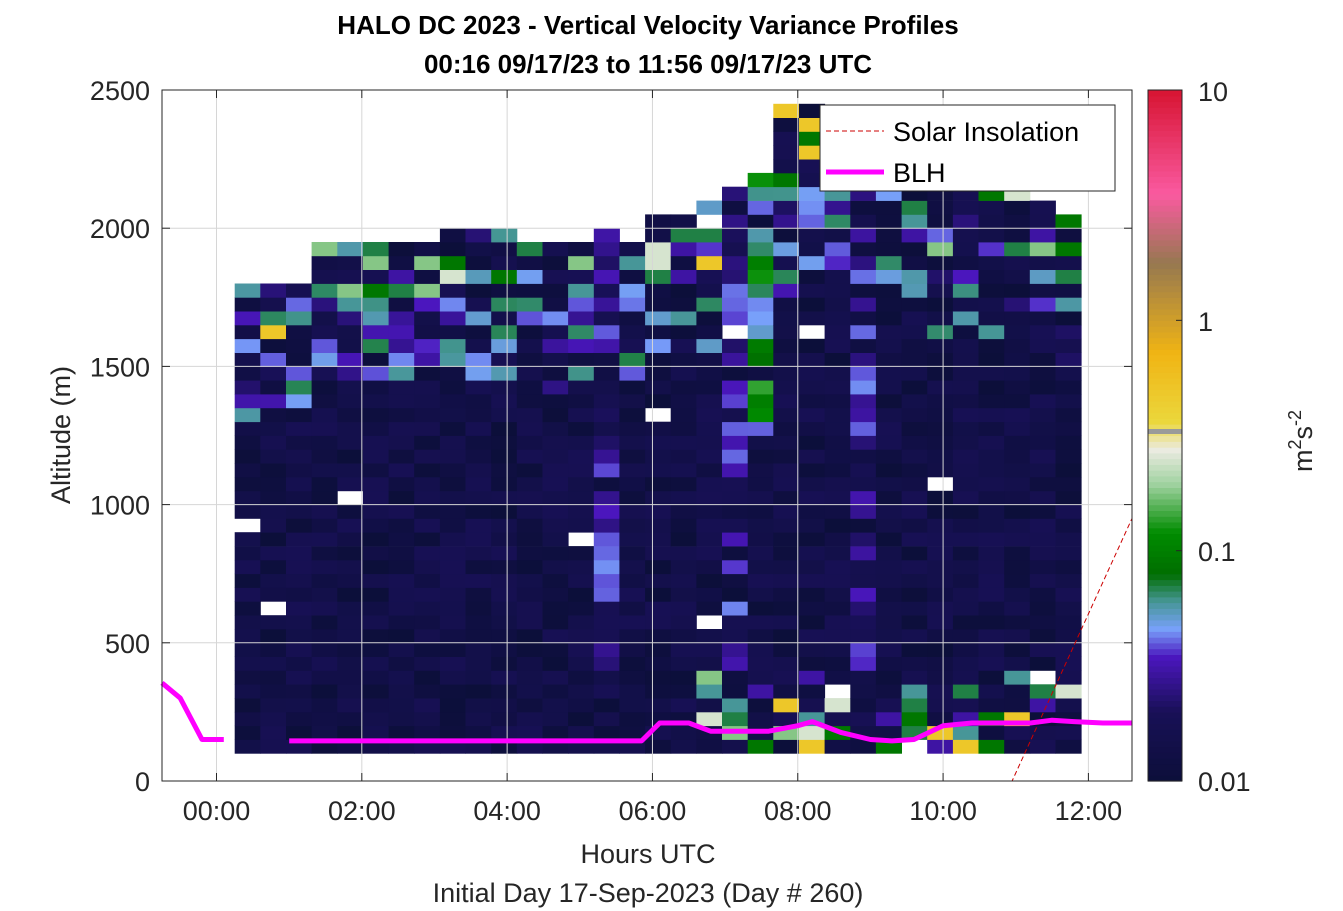 Image resolution: width=1343 pixels, height=911 pixels. What do you see at coordinates (120, 229) in the screenshot?
I see `y-tick-label: 2000` at bounding box center [120, 229].